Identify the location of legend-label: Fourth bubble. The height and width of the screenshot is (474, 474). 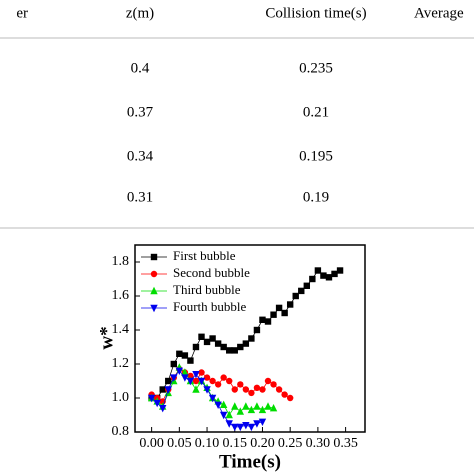
(210, 306).